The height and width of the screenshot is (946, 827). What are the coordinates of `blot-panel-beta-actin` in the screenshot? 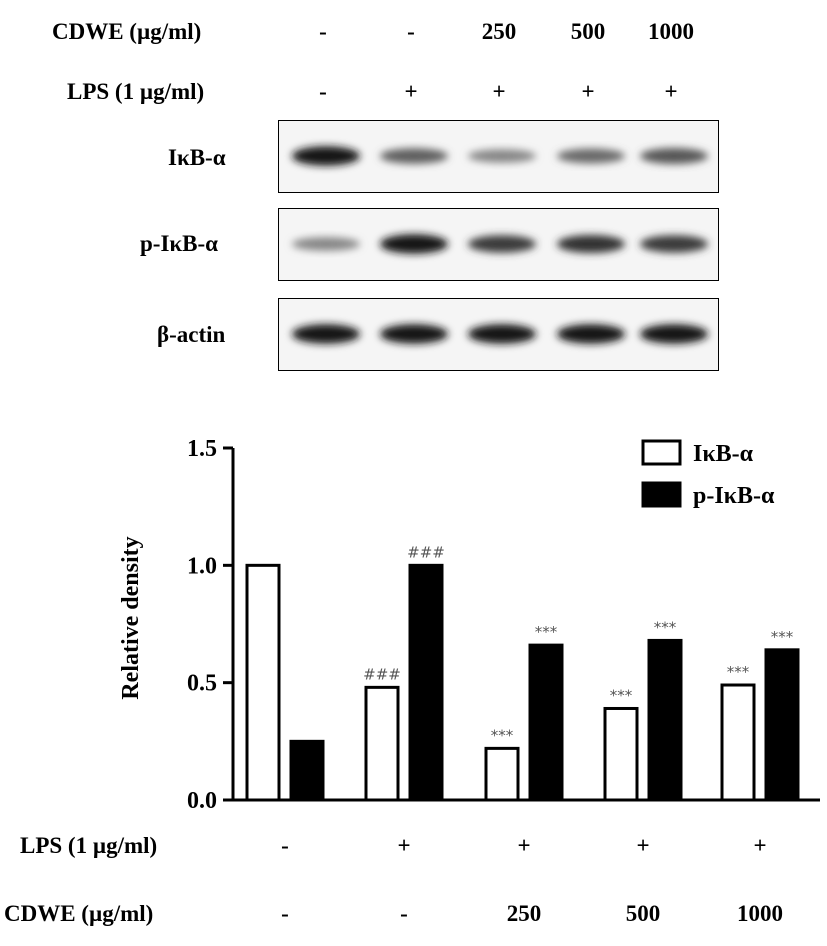 It's located at (498, 334).